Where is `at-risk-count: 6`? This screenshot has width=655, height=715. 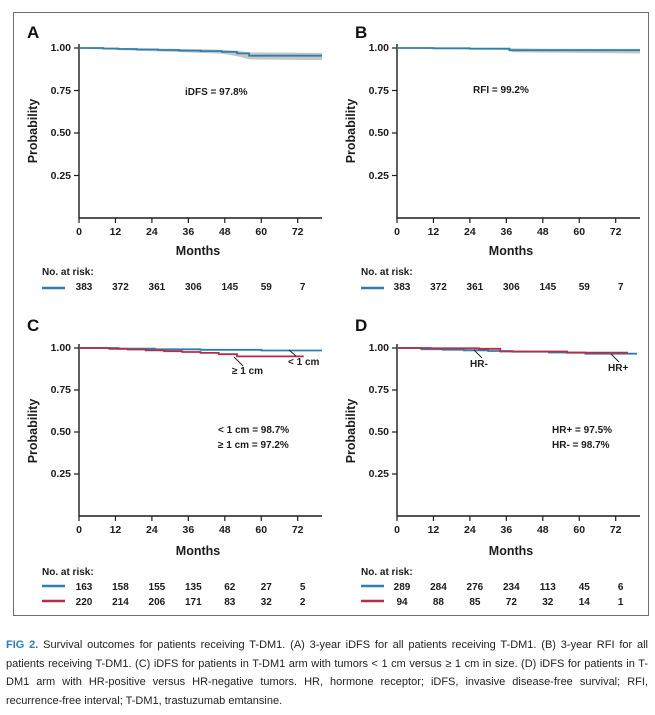 at-risk-count: 6 is located at coordinates (620, 587).